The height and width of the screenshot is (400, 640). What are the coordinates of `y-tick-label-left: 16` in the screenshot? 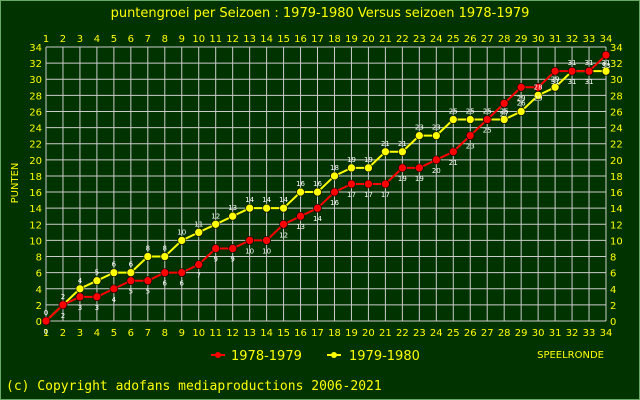 It's located at (35, 193).